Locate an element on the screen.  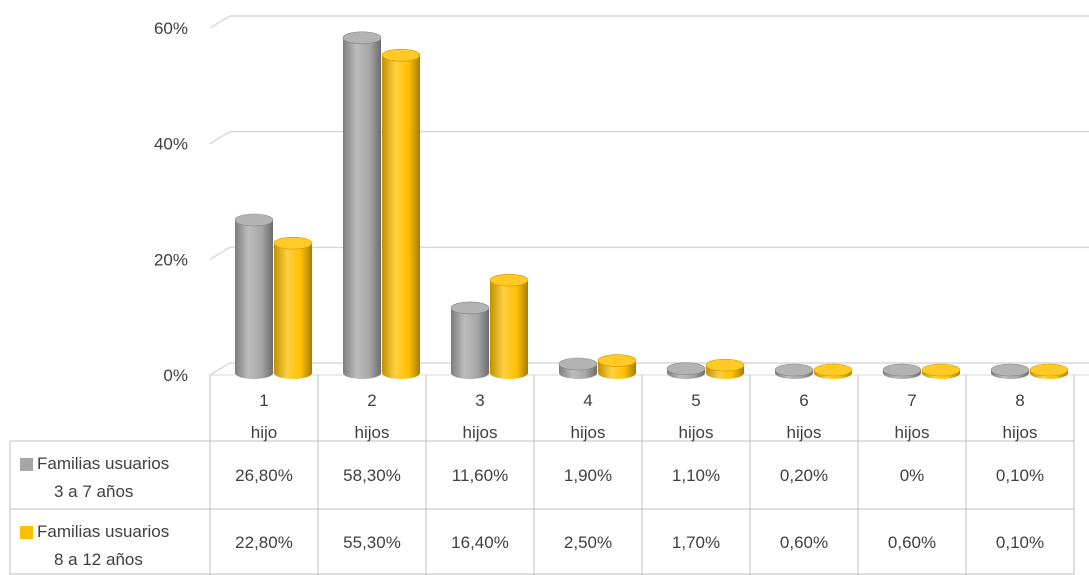
data-label: 1,90% is located at coordinates (588, 475).